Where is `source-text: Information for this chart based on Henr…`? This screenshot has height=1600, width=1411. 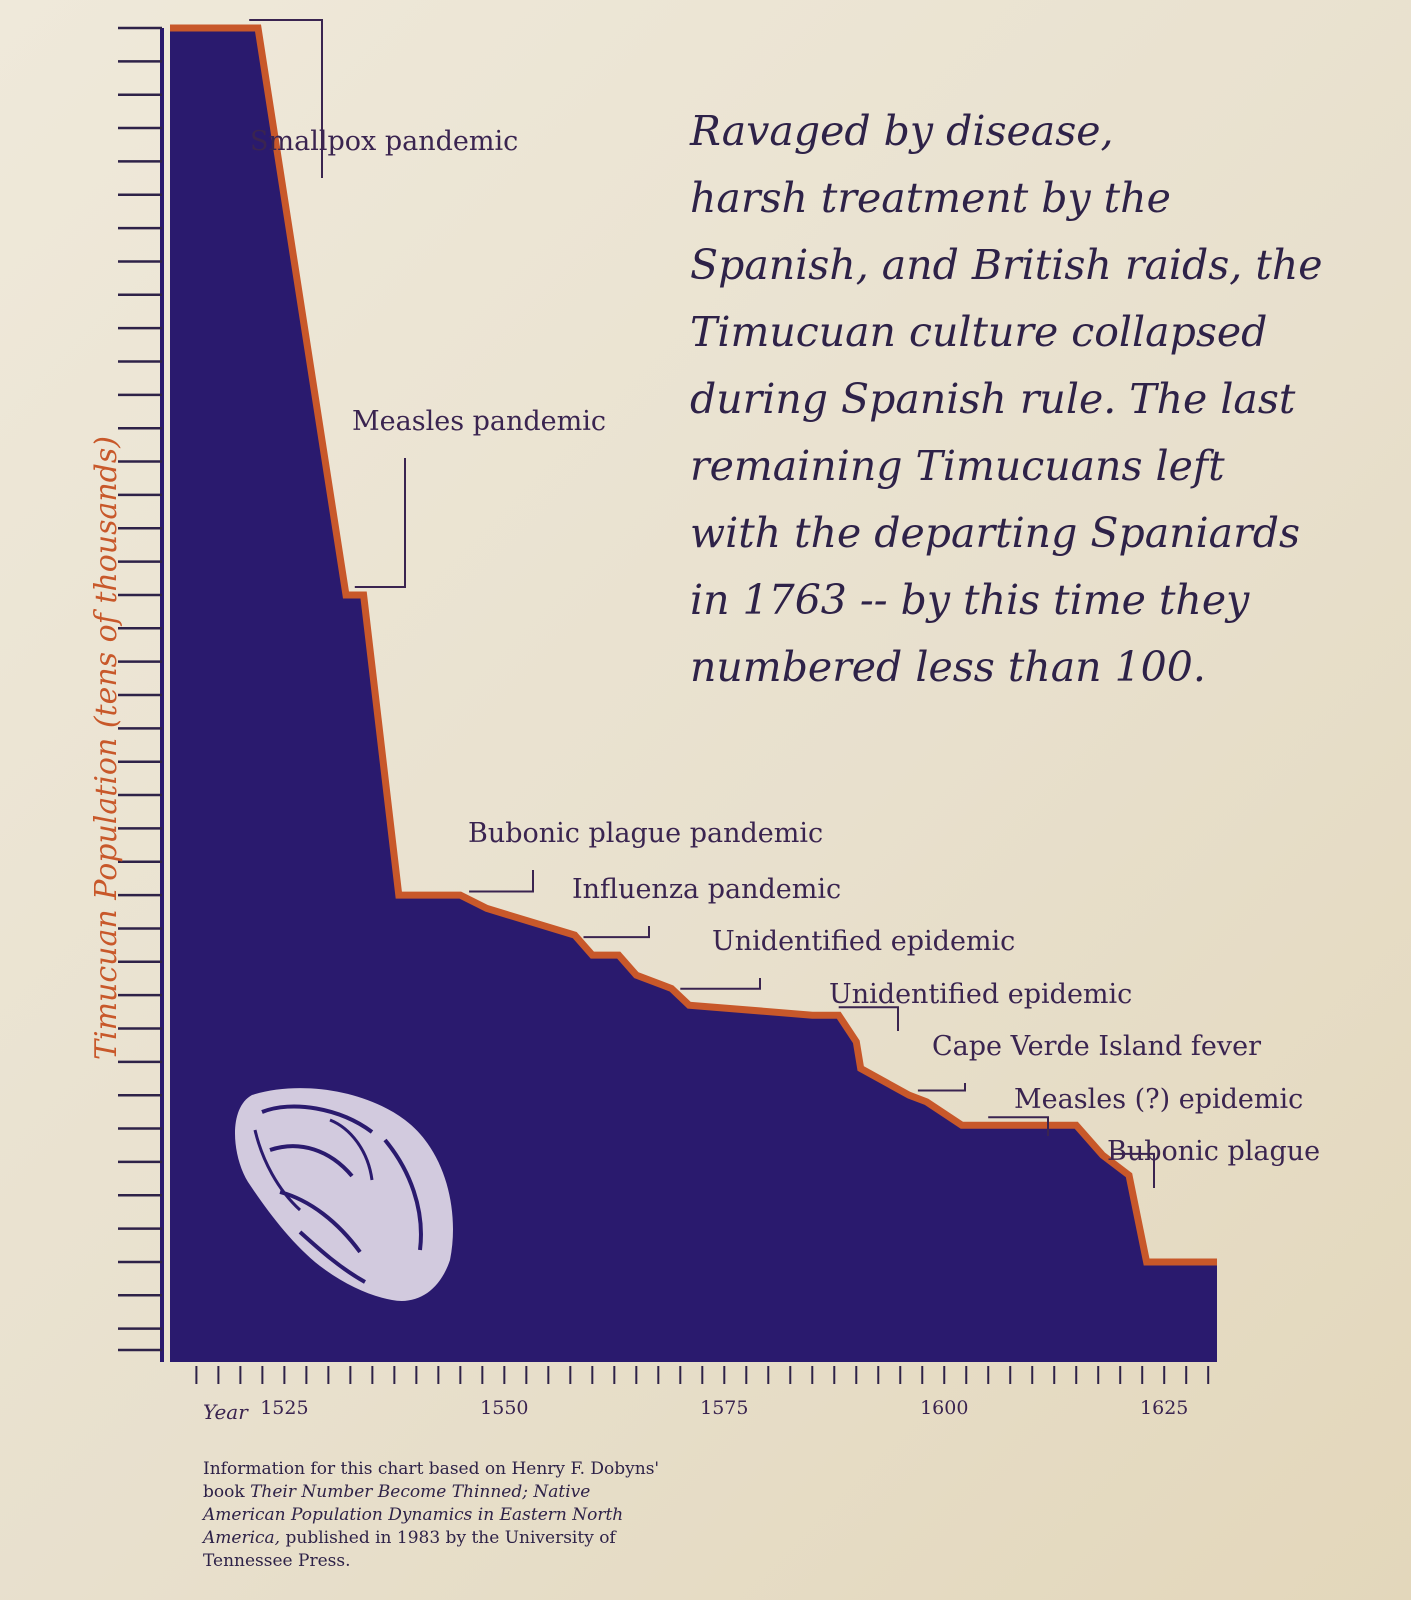 source-text: Information for this chart based on Henr… is located at coordinates (431, 1480).